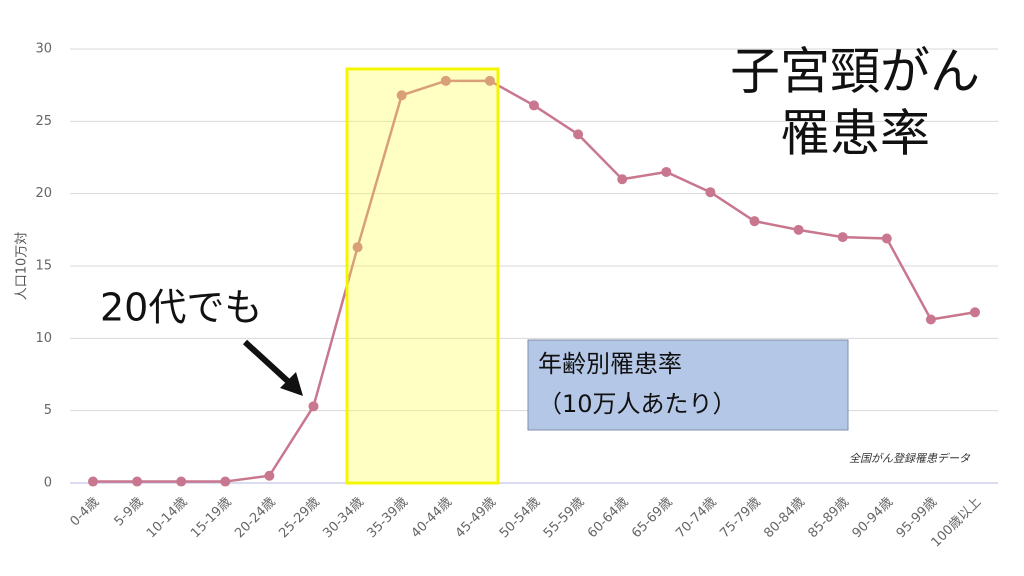 This screenshot has width=1024, height=576. Describe the element at coordinates (910, 458) in the screenshot. I see `source: 全国がん登録罹患データ` at that location.